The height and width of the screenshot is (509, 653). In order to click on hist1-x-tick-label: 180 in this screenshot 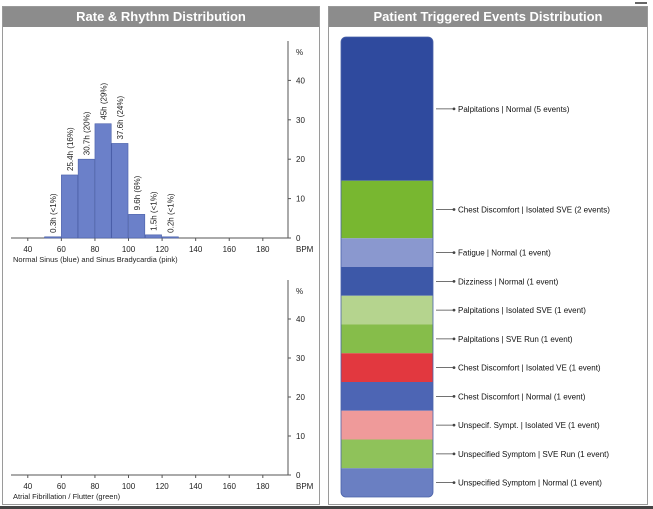, I will do `click(263, 486)`.